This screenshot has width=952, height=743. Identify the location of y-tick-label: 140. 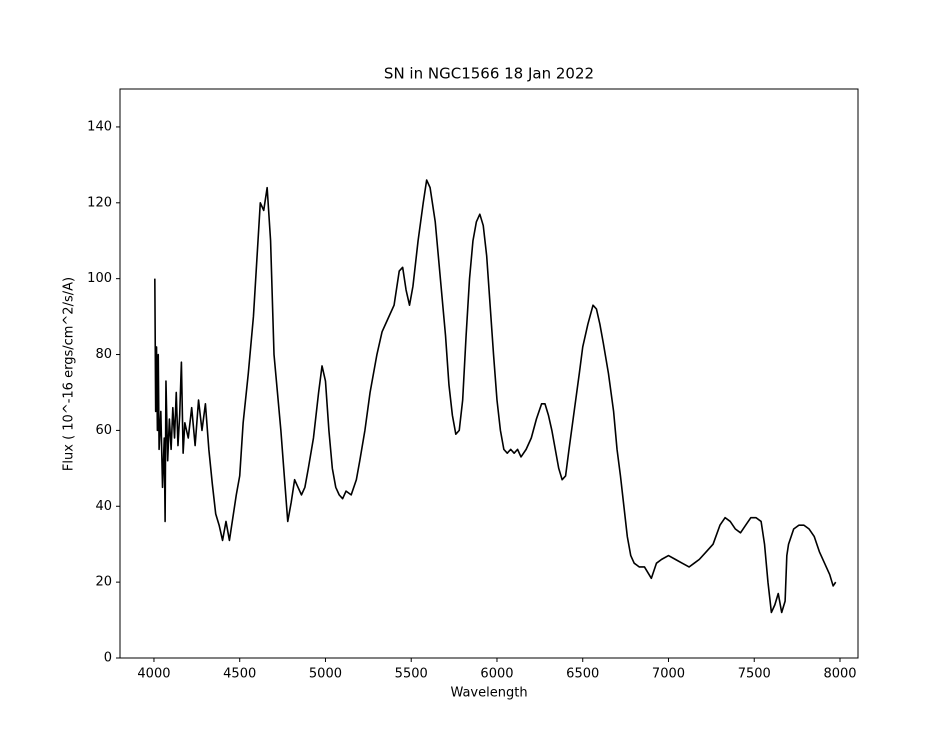
(99, 126).